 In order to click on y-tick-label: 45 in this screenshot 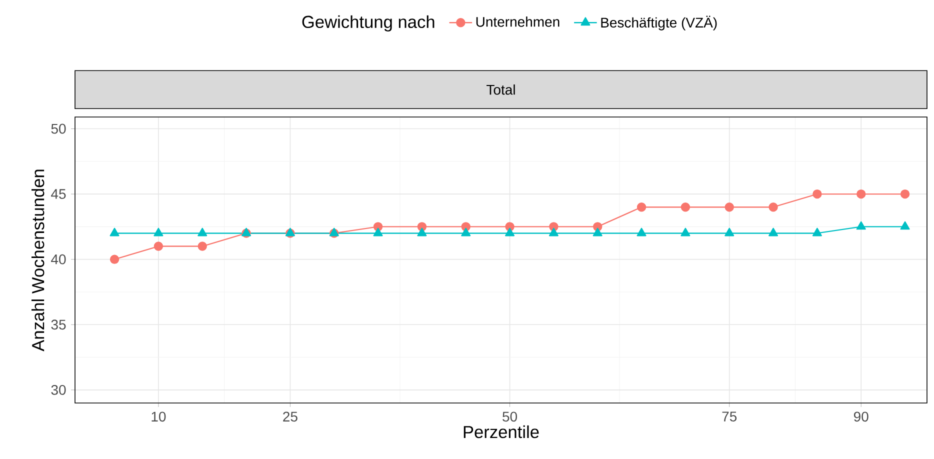, I will do `click(58, 194)`.